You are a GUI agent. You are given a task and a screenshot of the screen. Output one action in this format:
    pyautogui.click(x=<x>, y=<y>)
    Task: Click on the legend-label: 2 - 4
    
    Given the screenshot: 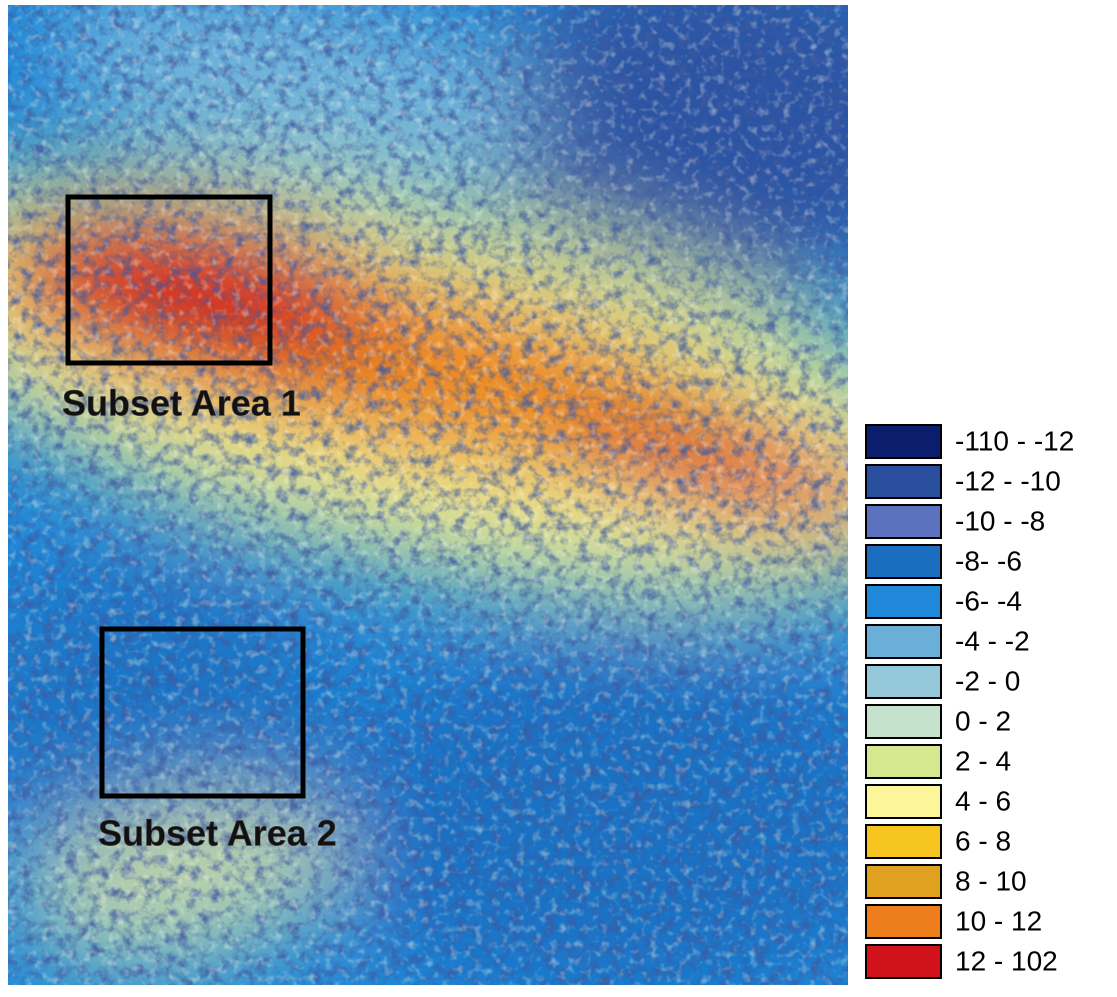 What is the action you would take?
    pyautogui.click(x=983, y=760)
    